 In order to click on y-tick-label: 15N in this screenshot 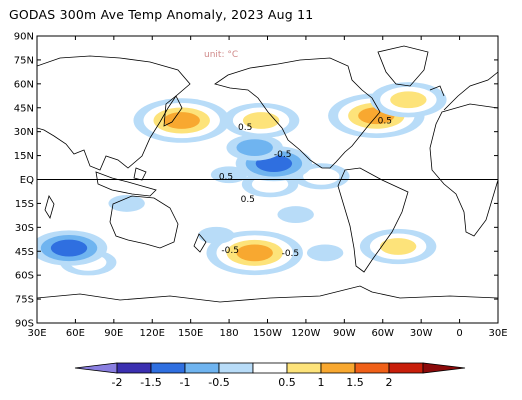, I will do `click(24, 156)`.